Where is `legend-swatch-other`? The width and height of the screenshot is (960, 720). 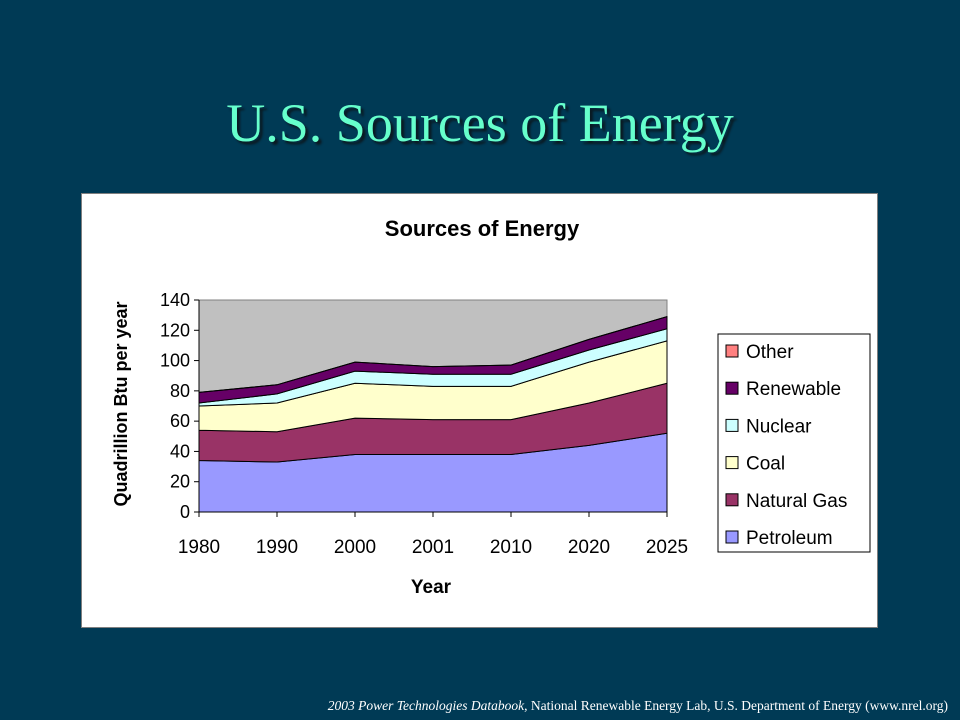
legend-swatch-other is located at coordinates (732, 351).